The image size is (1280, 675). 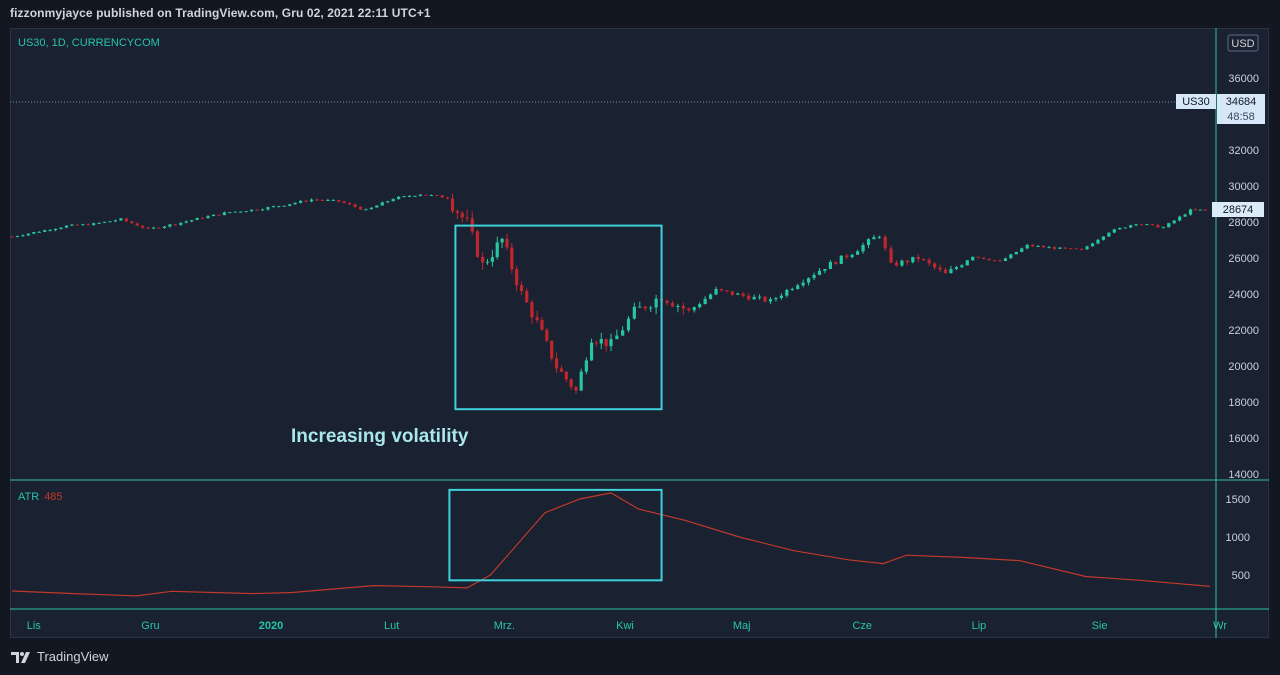 What do you see at coordinates (558, 317) in the screenshot?
I see `volatility-box-price` at bounding box center [558, 317].